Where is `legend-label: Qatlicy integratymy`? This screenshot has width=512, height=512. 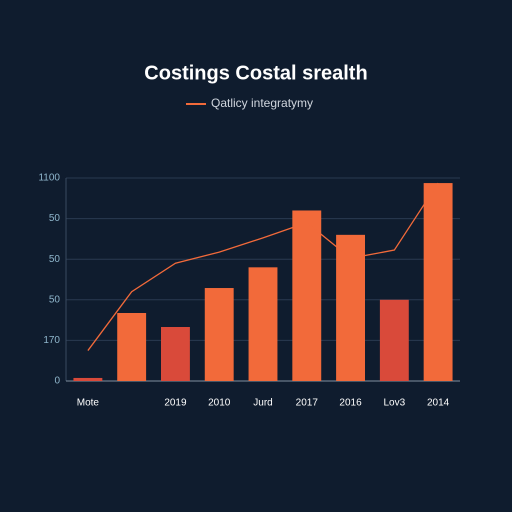
legend-label: Qatlicy integratymy is located at coordinates (262, 103).